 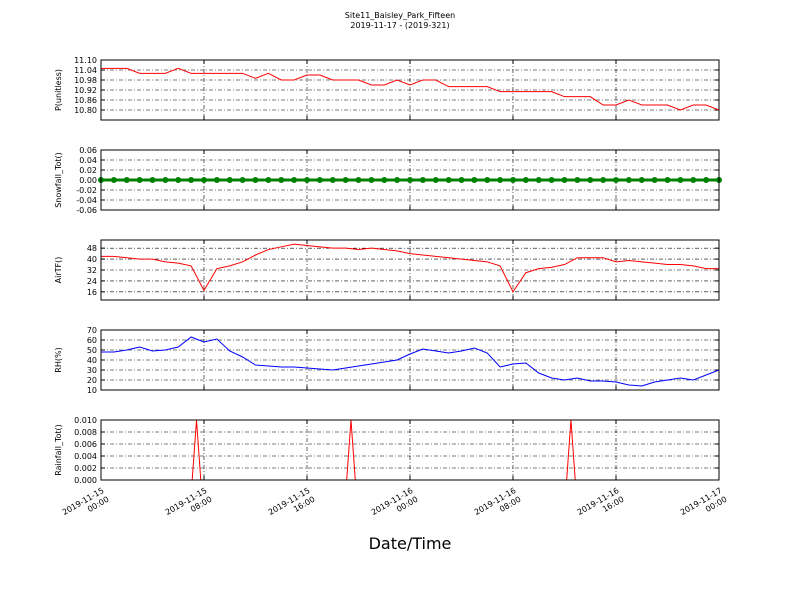 What do you see at coordinates (85, 90) in the screenshot?
I see `y-tick-label: 10.92` at bounding box center [85, 90].